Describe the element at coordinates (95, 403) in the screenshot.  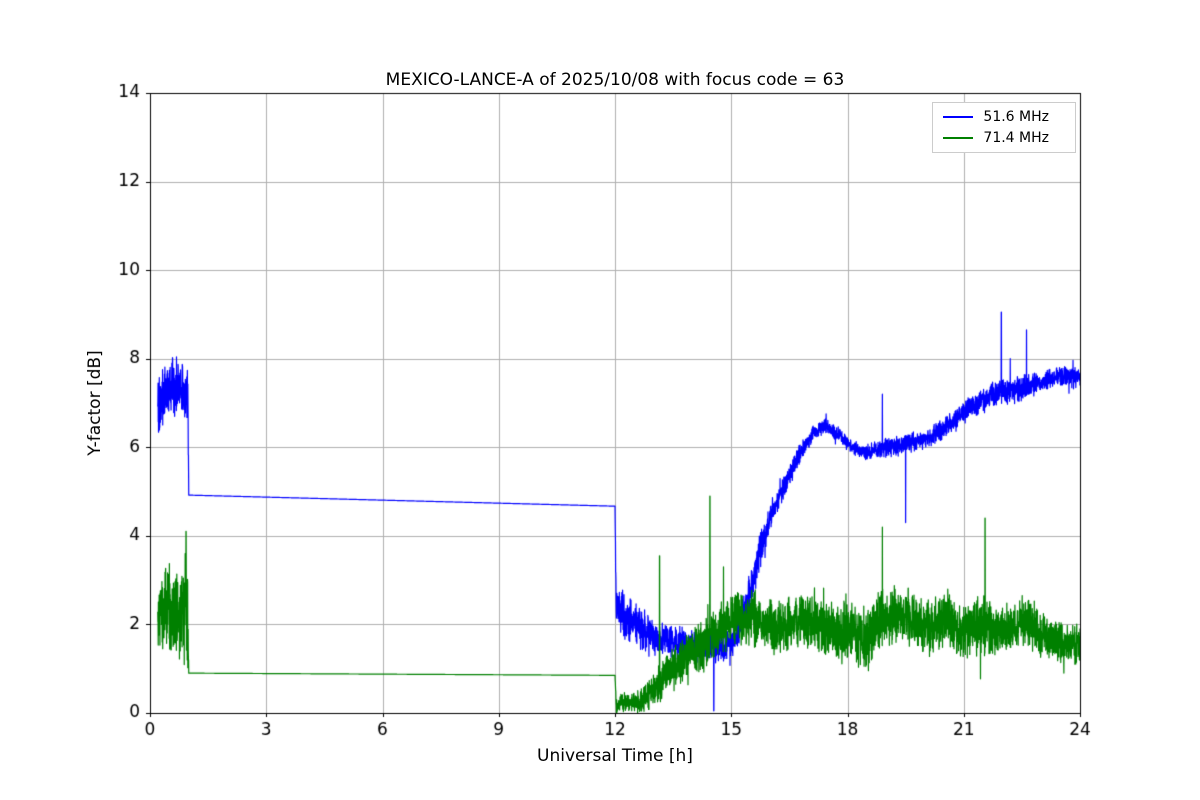
I see `y-axis-label: Y-factor [dB]` at that location.